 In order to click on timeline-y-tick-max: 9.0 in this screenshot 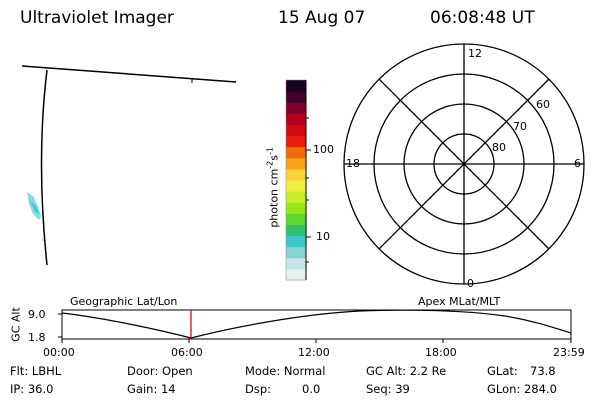, I will do `click(37, 314)`.